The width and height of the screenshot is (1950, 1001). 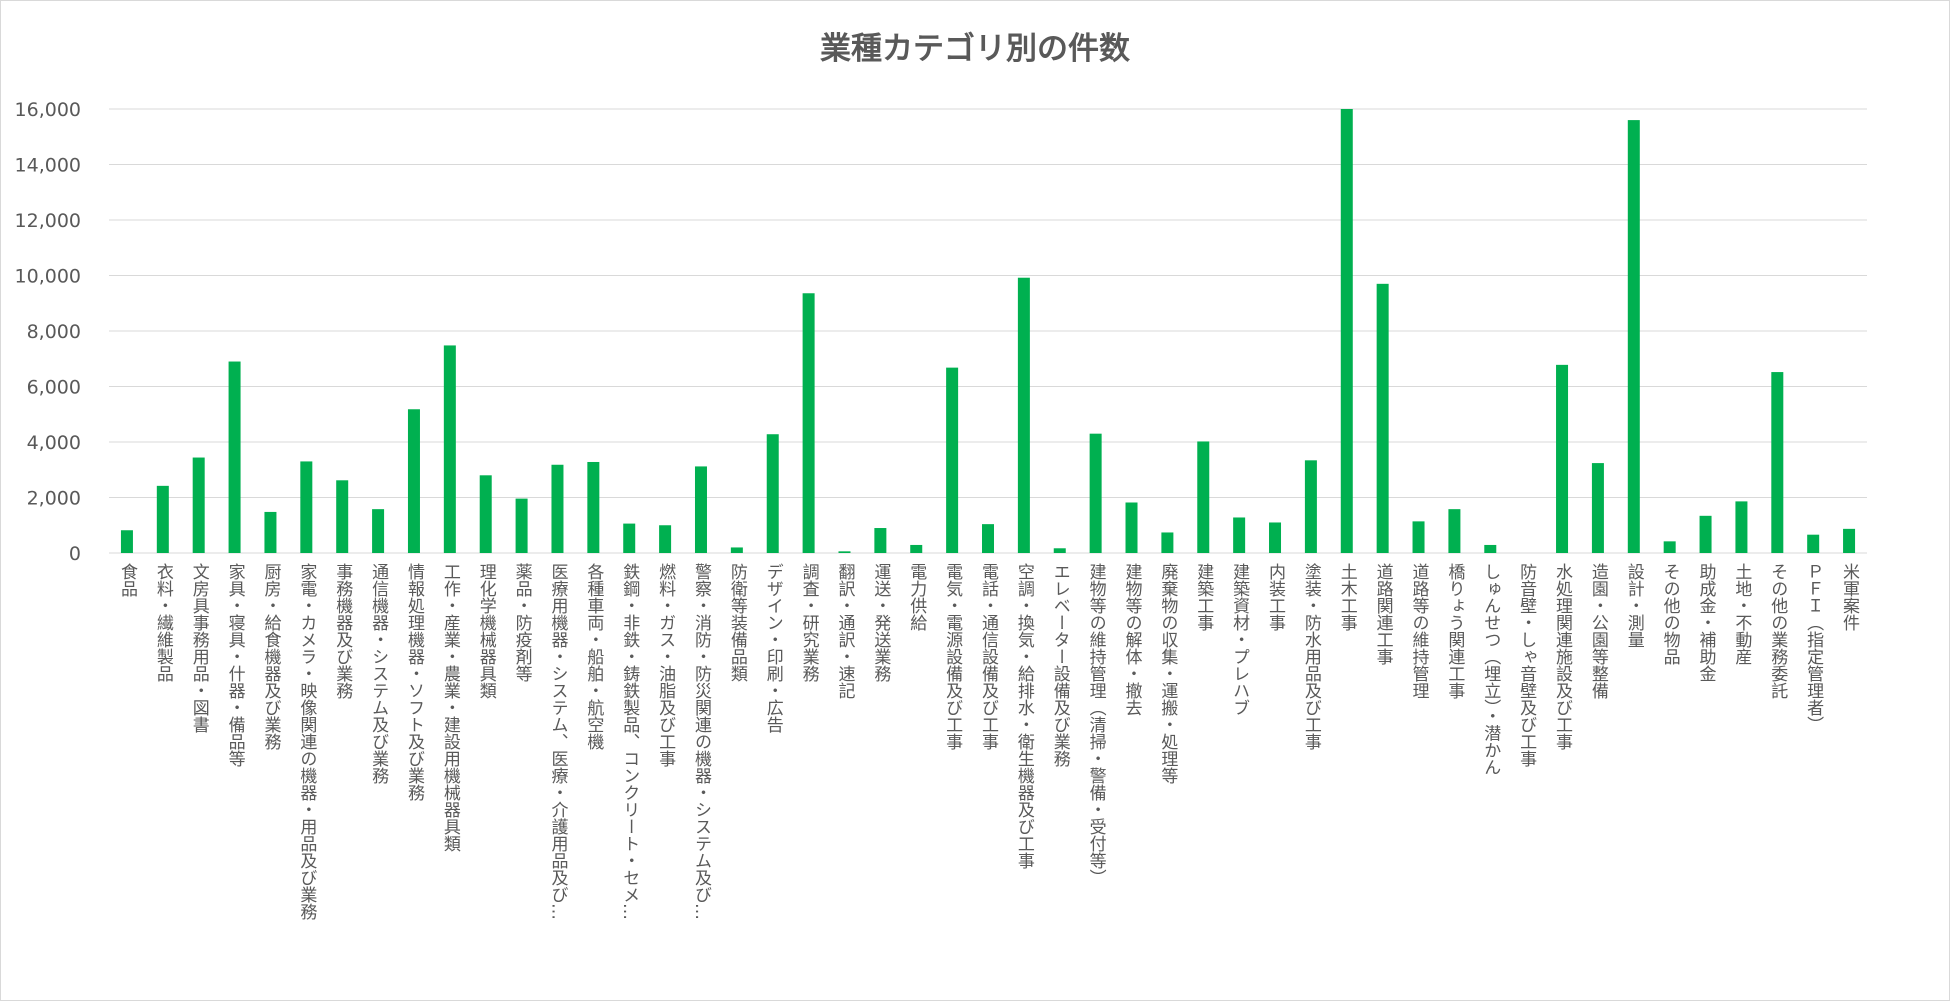 I want to click on x-tick-label: 建築資材・プレハブ, so click(x=1239, y=639).